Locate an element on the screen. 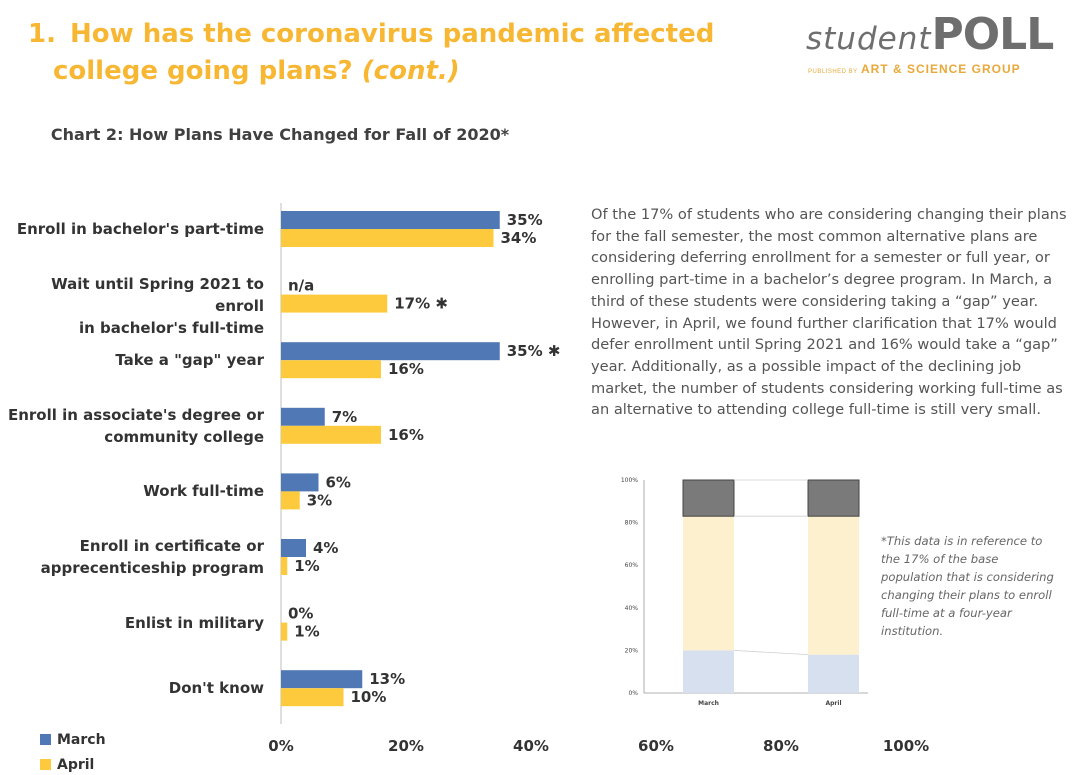 The height and width of the screenshot is (775, 1080). stack-y-tick-4: 80% is located at coordinates (632, 523).